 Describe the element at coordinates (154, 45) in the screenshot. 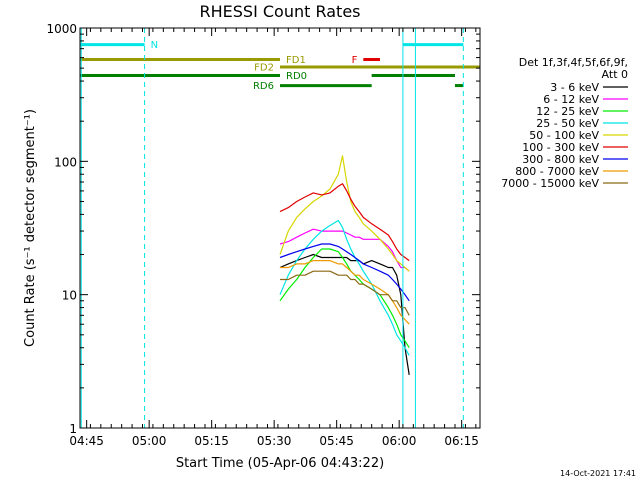

I see `flag-label-n: N` at that location.